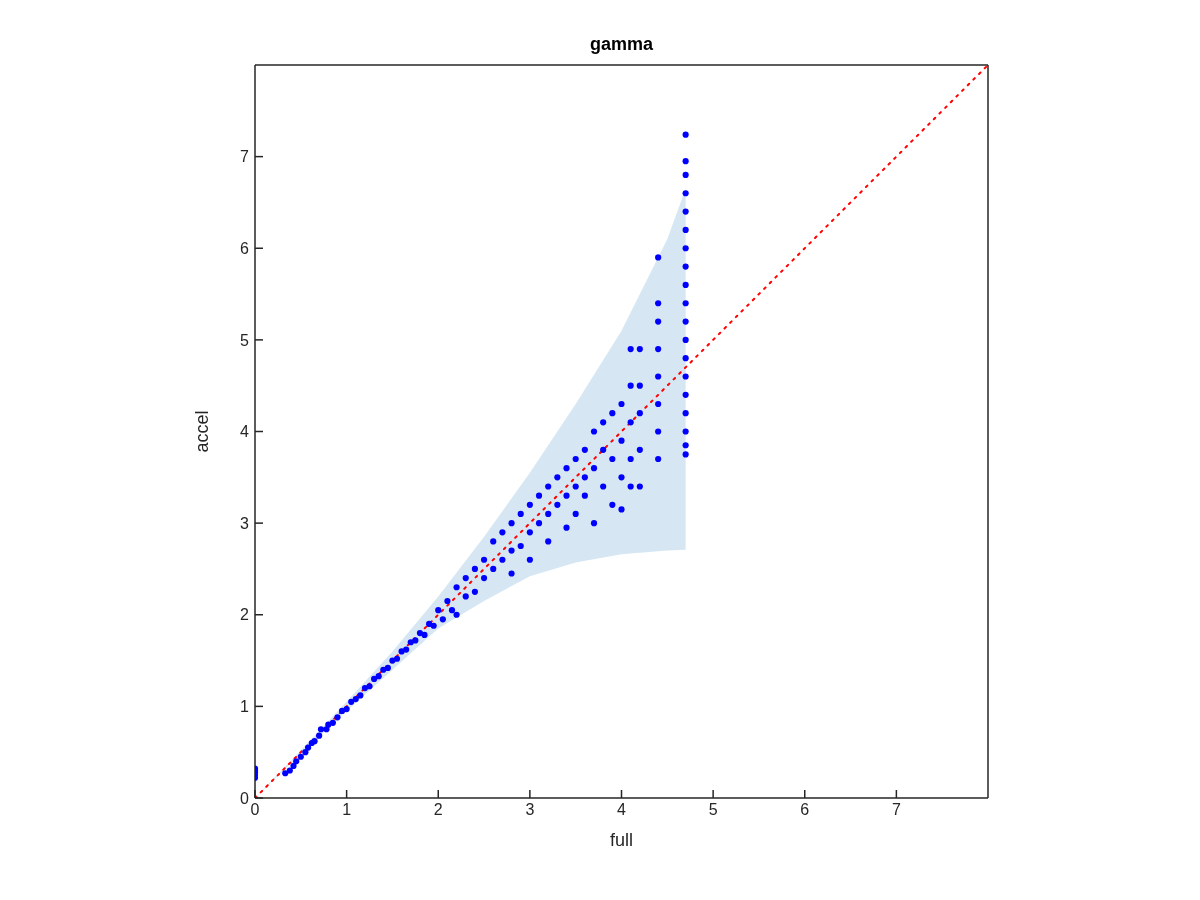 This screenshot has width=1200, height=900. What do you see at coordinates (245, 707) in the screenshot?
I see `y-tick-label: 1` at bounding box center [245, 707].